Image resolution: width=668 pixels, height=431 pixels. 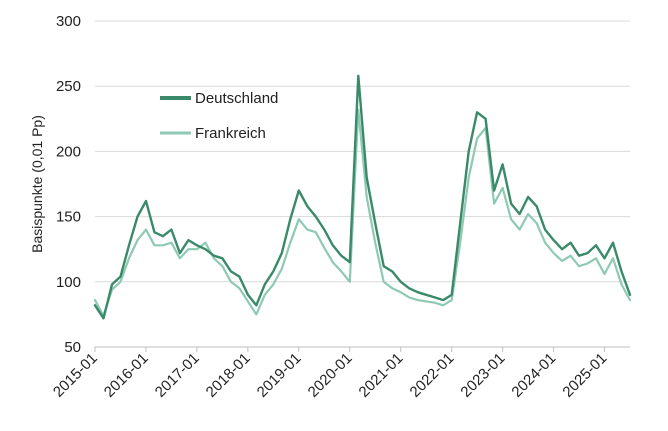 I want to click on y-tick-label: 200, so click(x=68, y=151).